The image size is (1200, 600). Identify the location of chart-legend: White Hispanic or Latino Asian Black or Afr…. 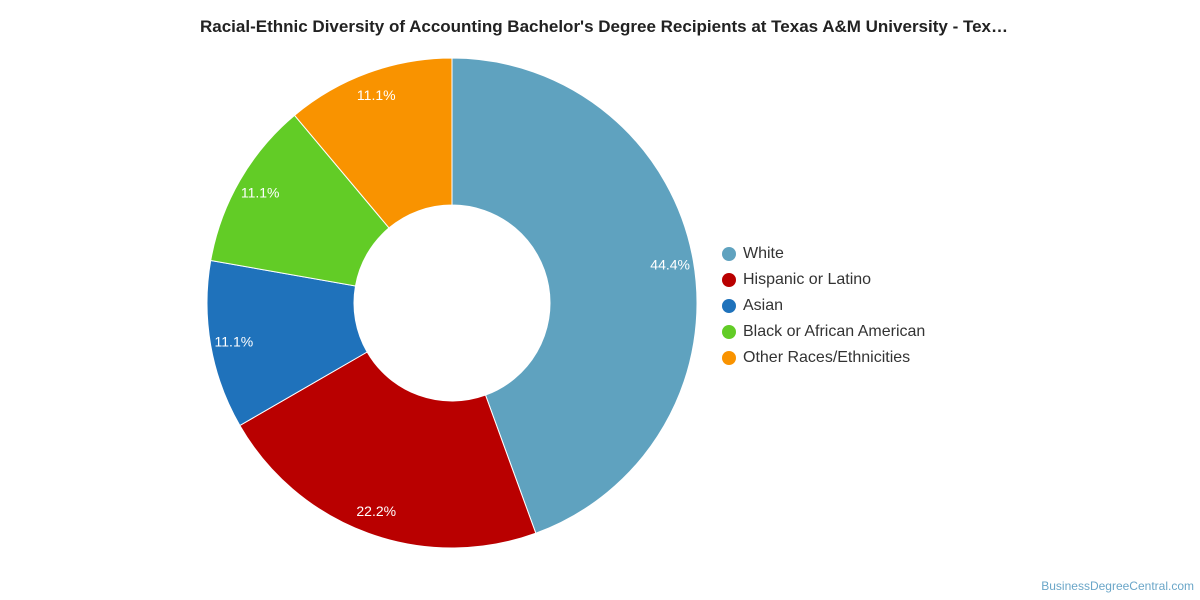
(823, 306).